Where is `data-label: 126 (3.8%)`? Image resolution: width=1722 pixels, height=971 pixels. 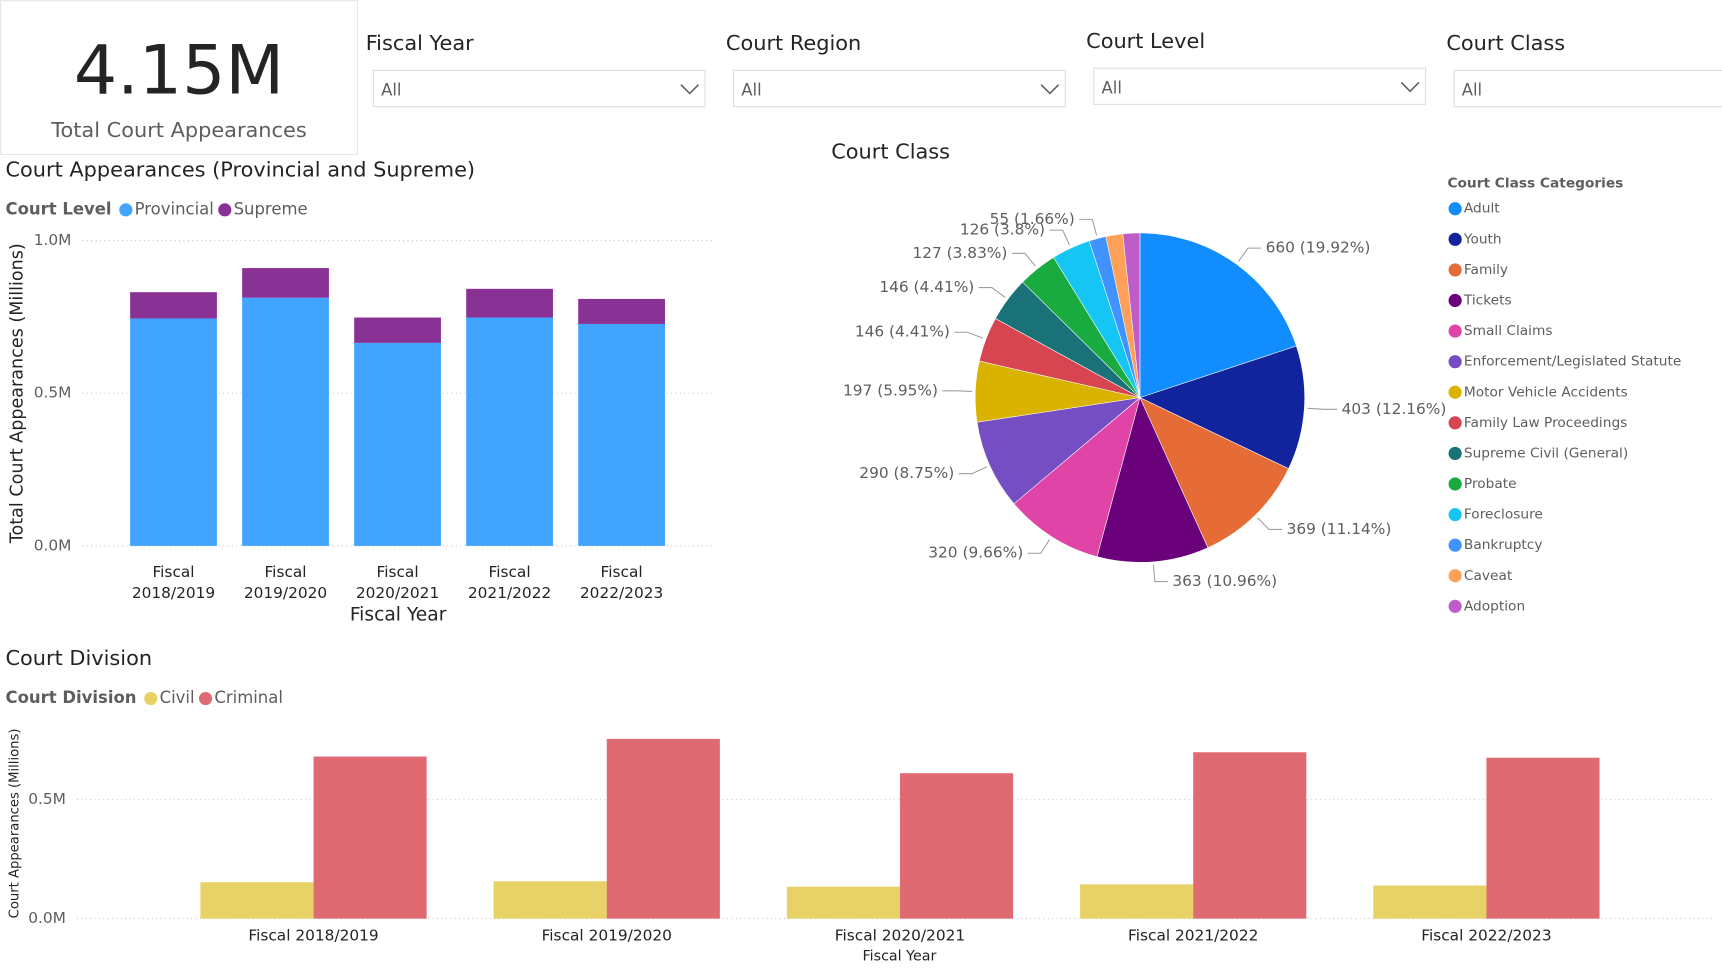 data-label: 126 (3.8%) is located at coordinates (1002, 230).